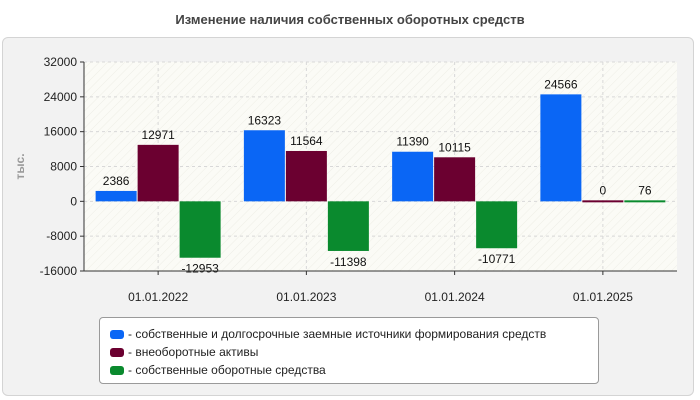  Describe the element at coordinates (227, 370) in the screenshot. I see `legend-label: - собственные оборотные средства` at that location.